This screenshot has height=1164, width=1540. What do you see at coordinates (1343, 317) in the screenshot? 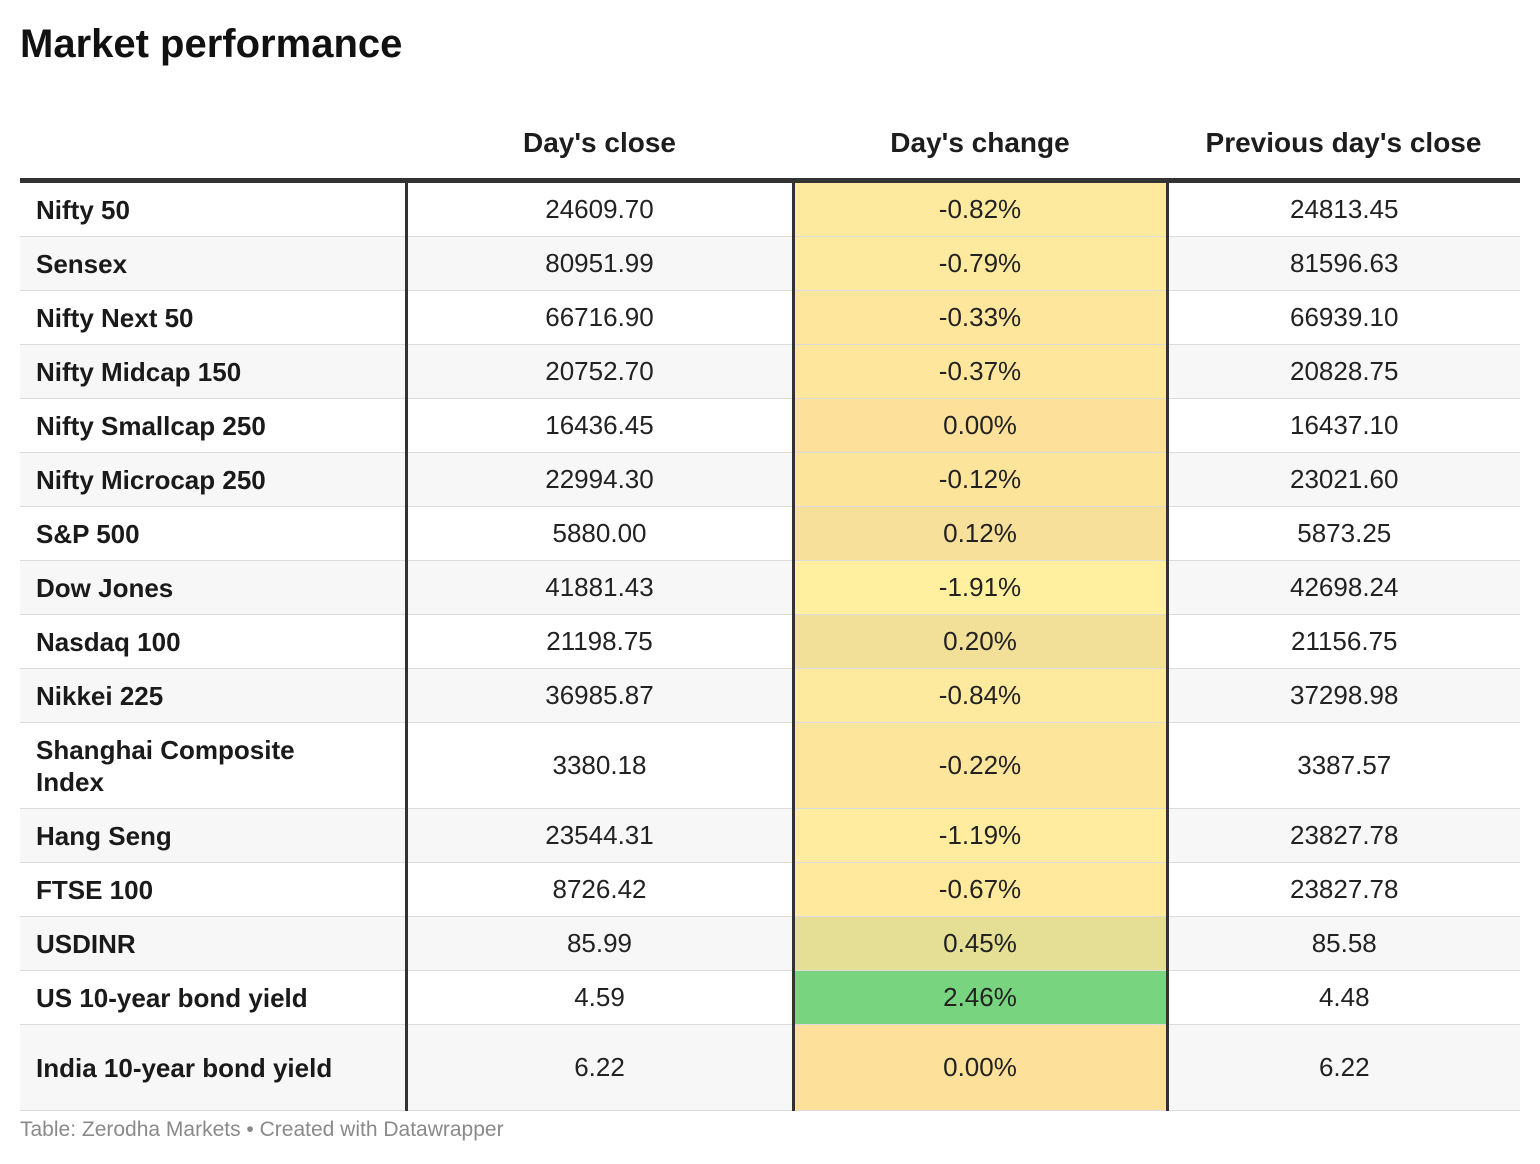
I see `previous-close-value: 66939.10` at bounding box center [1343, 317].